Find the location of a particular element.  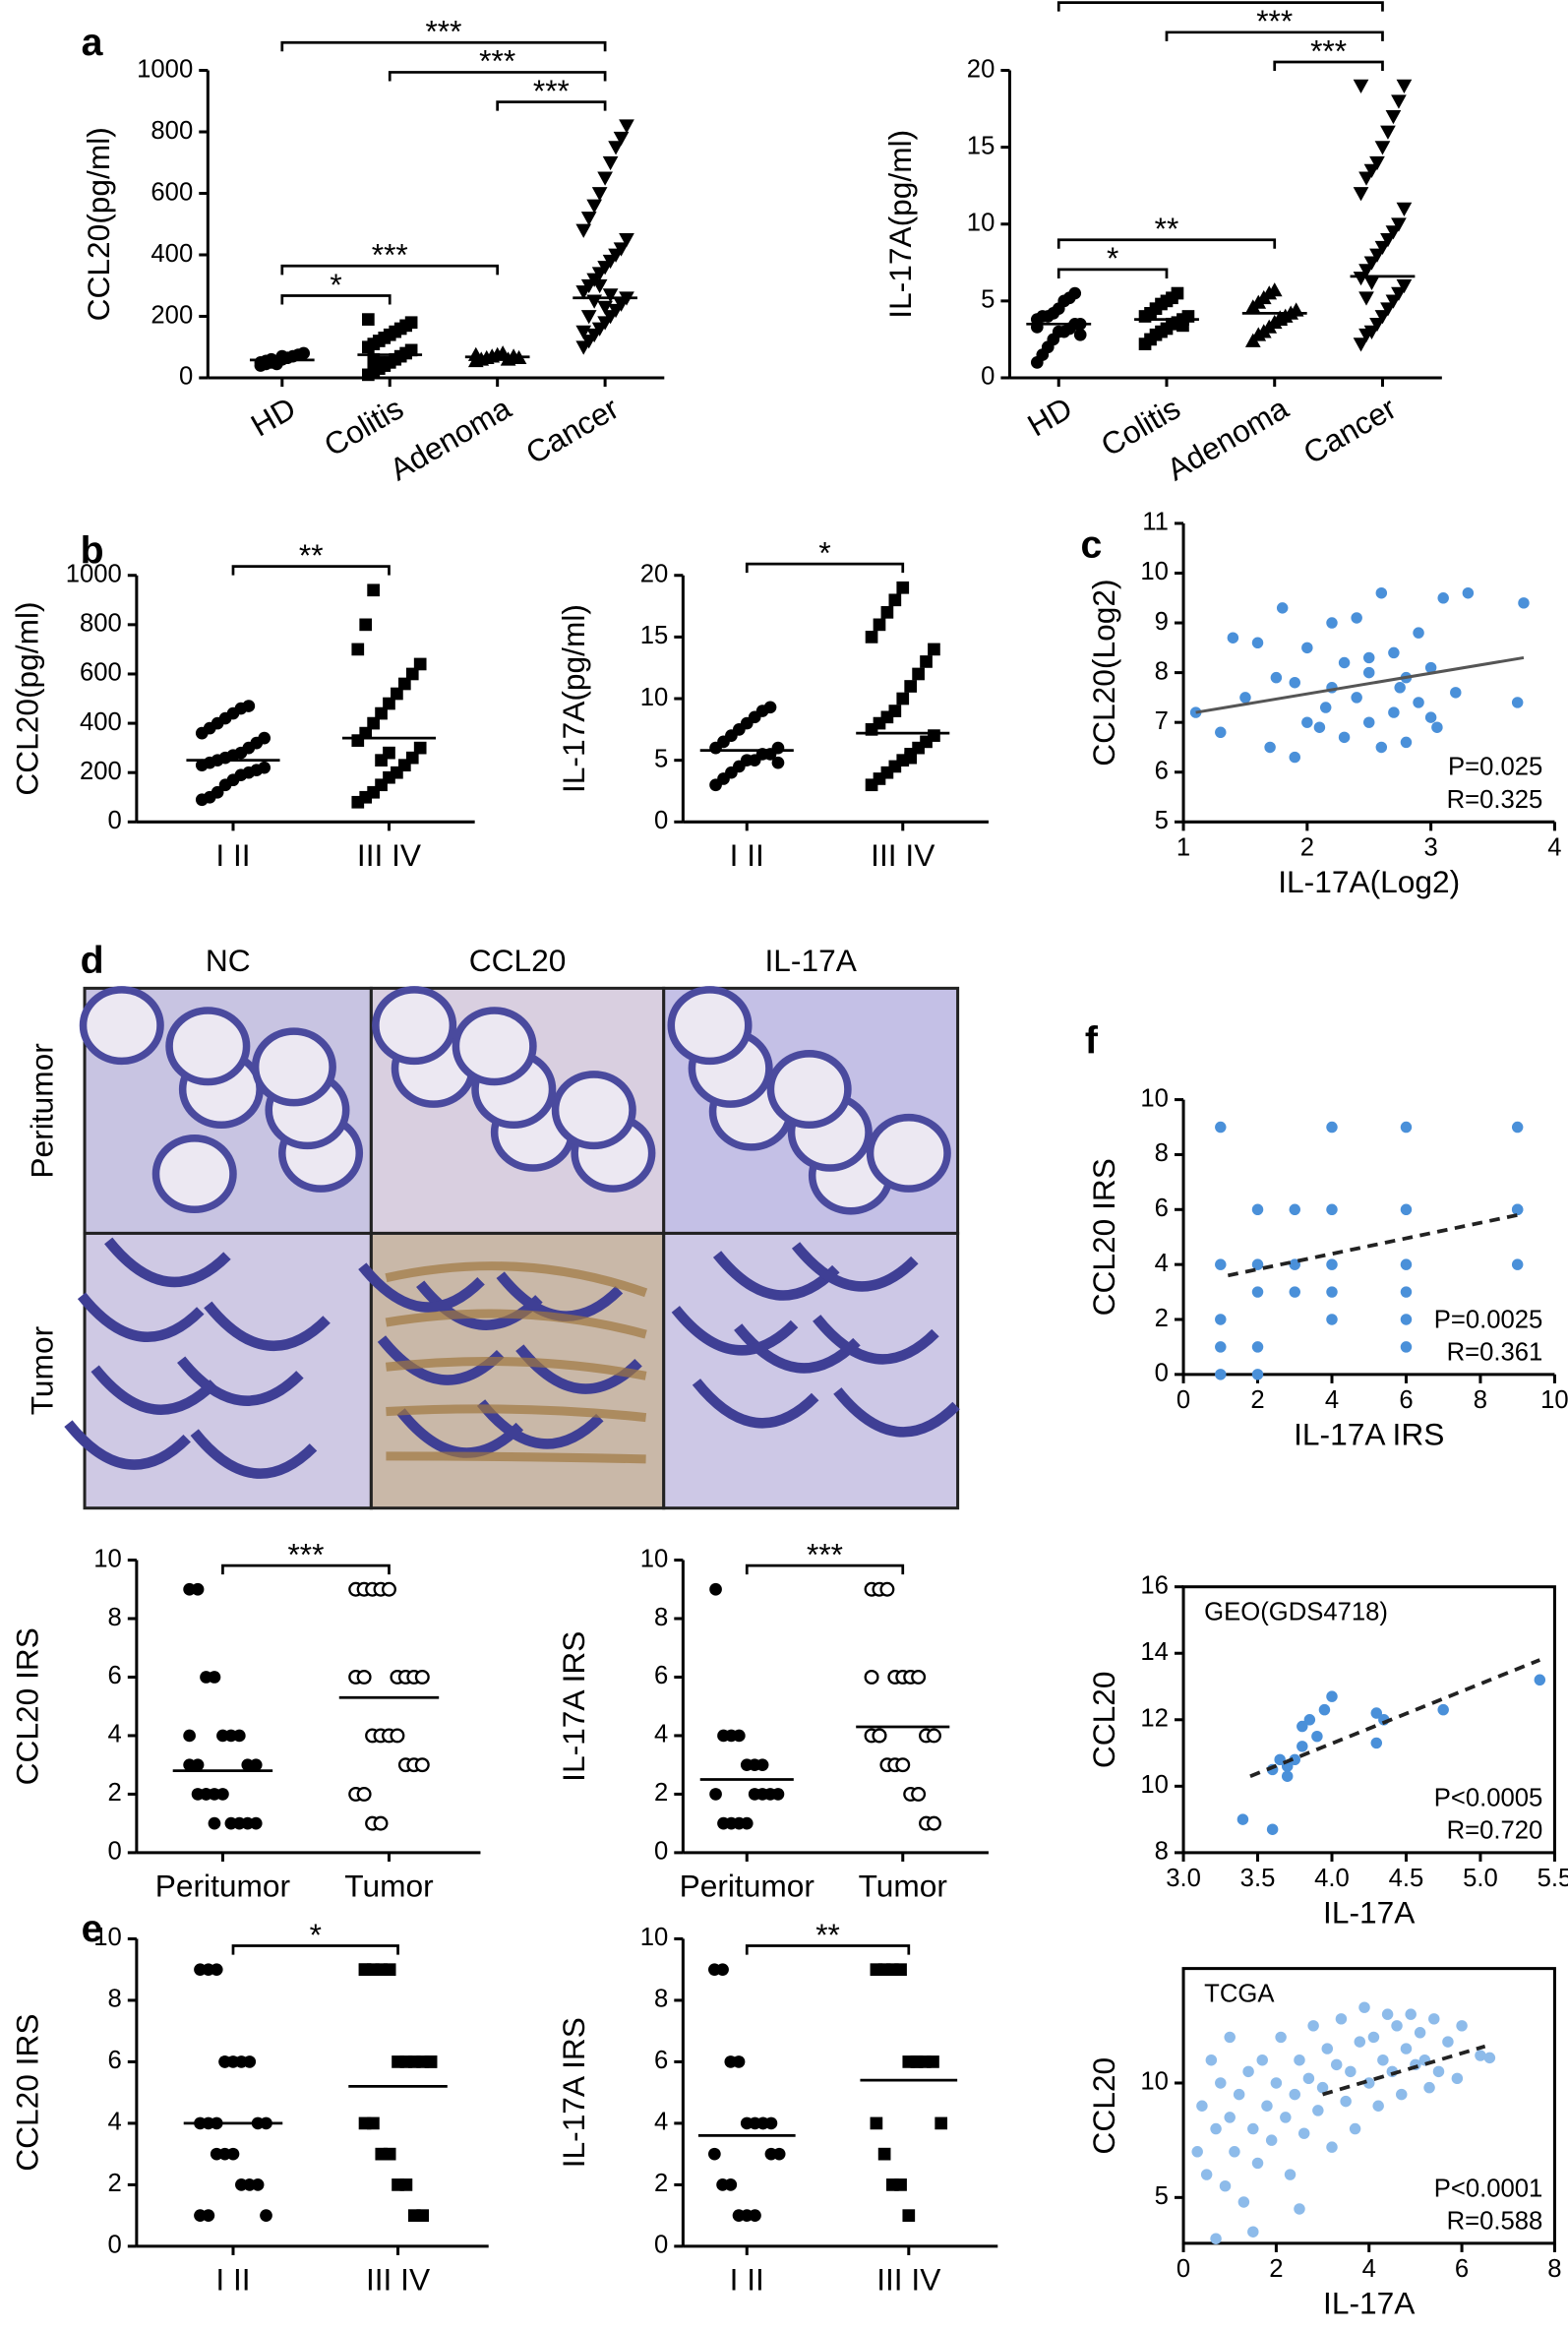

y-tick-label: 400 is located at coordinates (101, 722).